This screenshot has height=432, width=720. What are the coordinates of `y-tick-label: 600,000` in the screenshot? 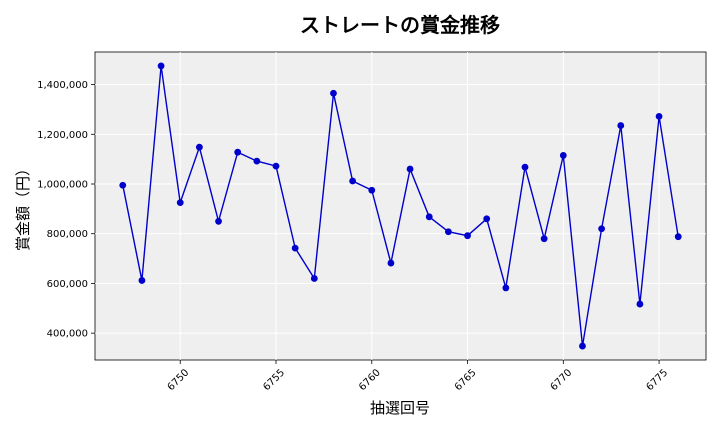 It's located at (67, 284).